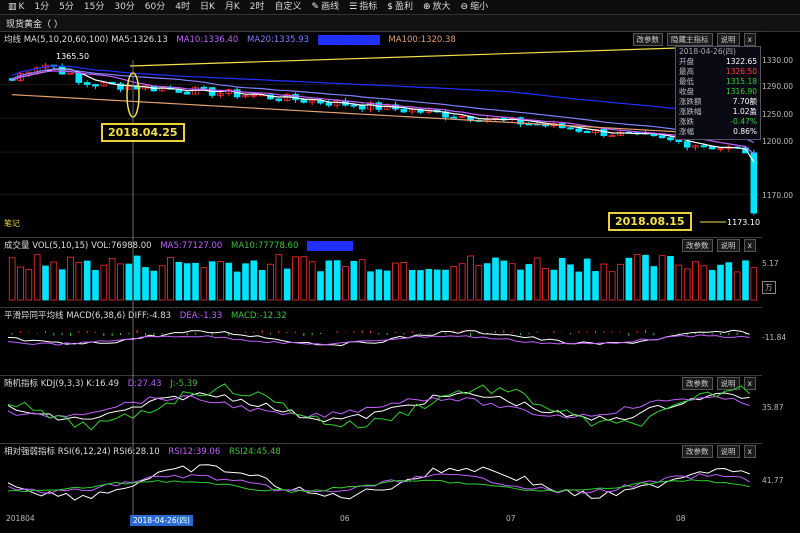 The width and height of the screenshot is (800, 533). I want to click on toolbar-k-button: ▥ K, so click(16, 7).